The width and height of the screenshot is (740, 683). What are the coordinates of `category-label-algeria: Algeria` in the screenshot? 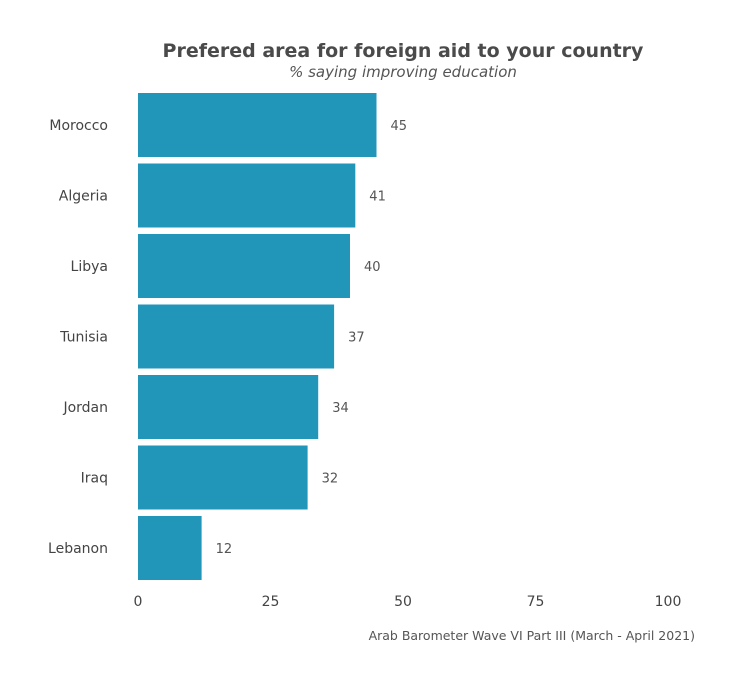 It's located at (83, 197).